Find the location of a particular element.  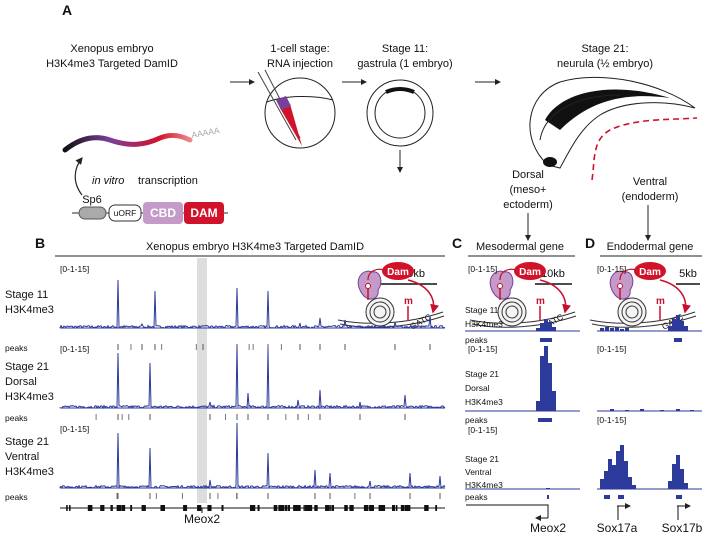

track-name: Ventral is located at coordinates (478, 472).